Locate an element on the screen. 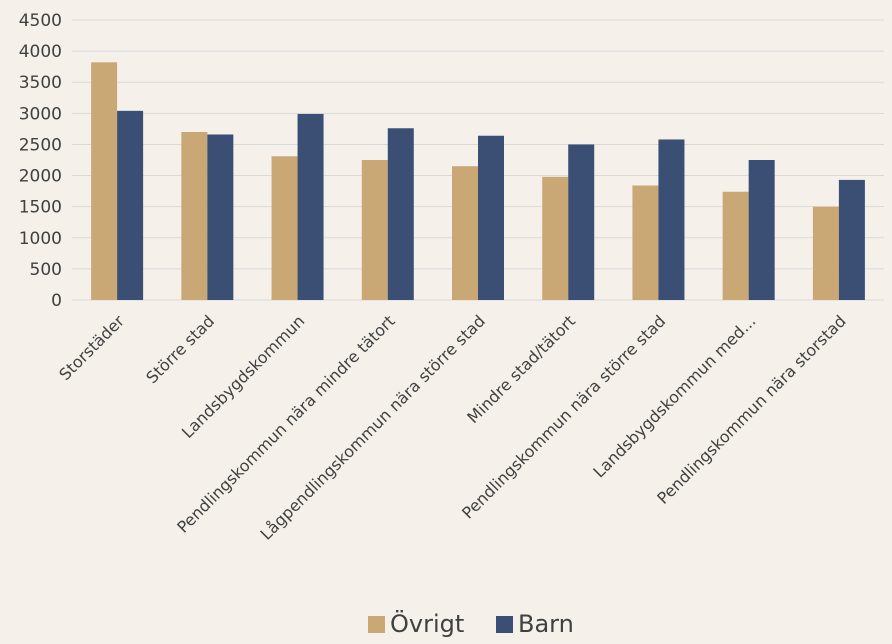 The image size is (892, 644). legend-swatch-övrigt is located at coordinates (376, 624).